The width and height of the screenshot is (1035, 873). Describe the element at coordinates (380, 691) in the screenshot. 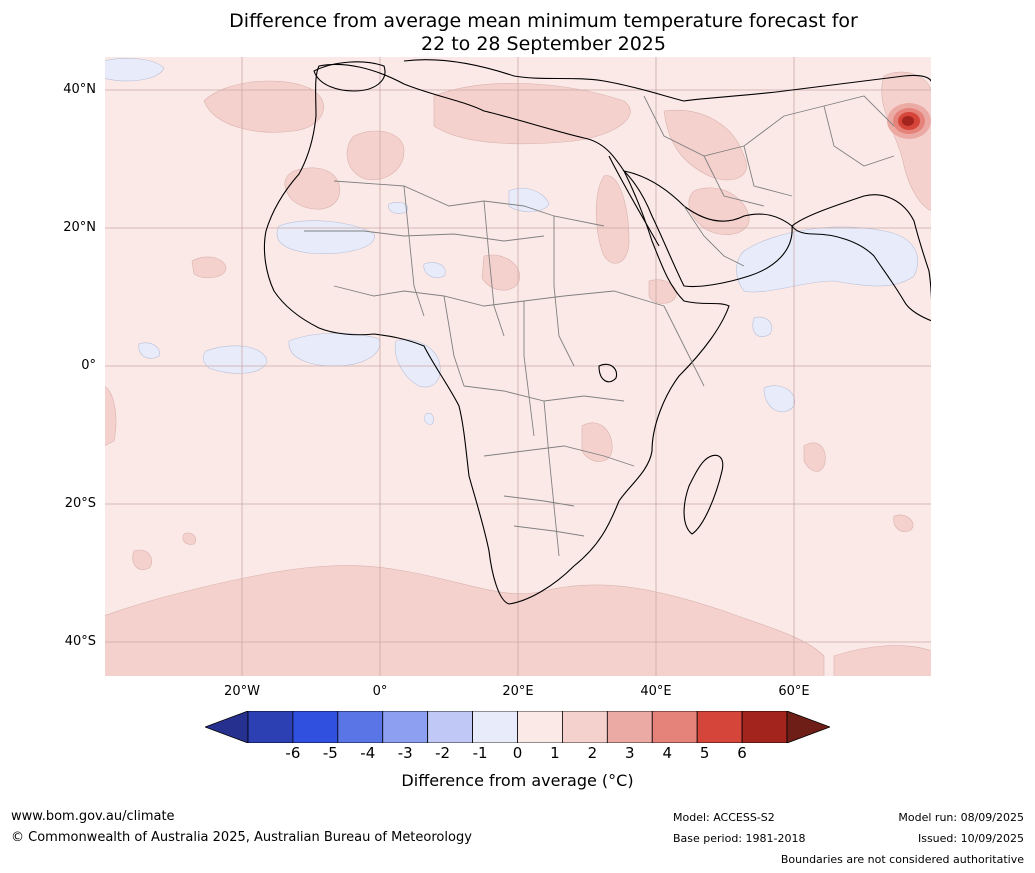

I see `lon-label-0: 0°` at that location.